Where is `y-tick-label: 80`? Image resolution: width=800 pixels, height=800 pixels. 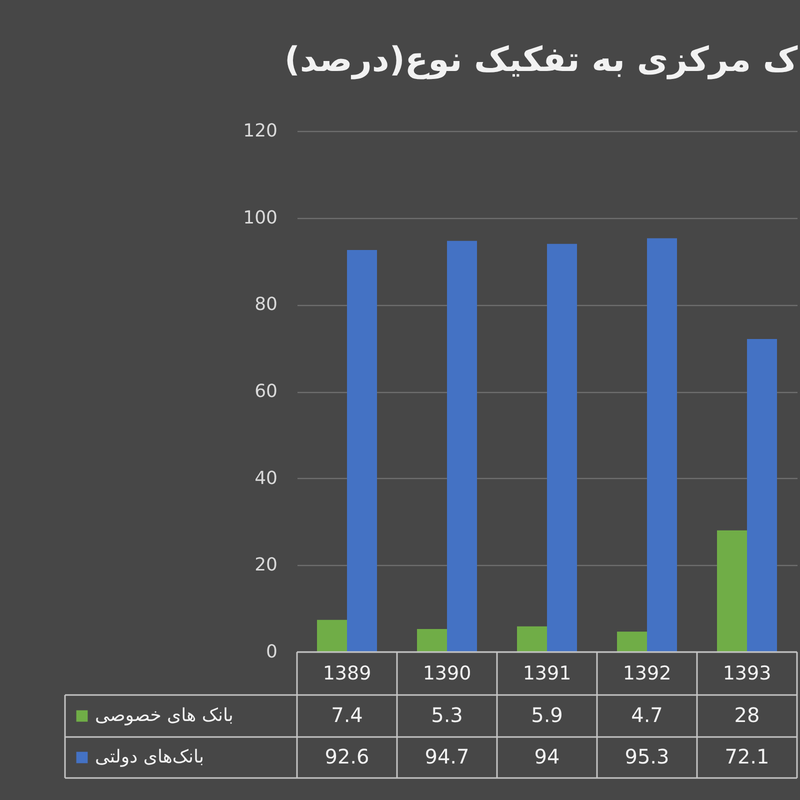
y-tick-label: 80 is located at coordinates (266, 305).